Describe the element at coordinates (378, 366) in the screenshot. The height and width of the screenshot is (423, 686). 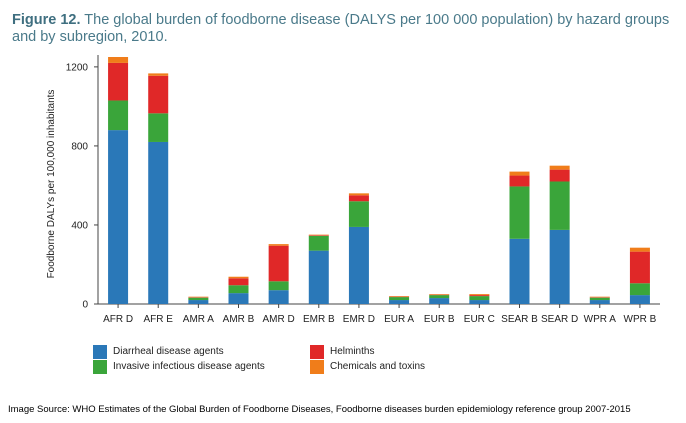
I see `legend-label-chemicals: Chemicals and toxins` at that location.